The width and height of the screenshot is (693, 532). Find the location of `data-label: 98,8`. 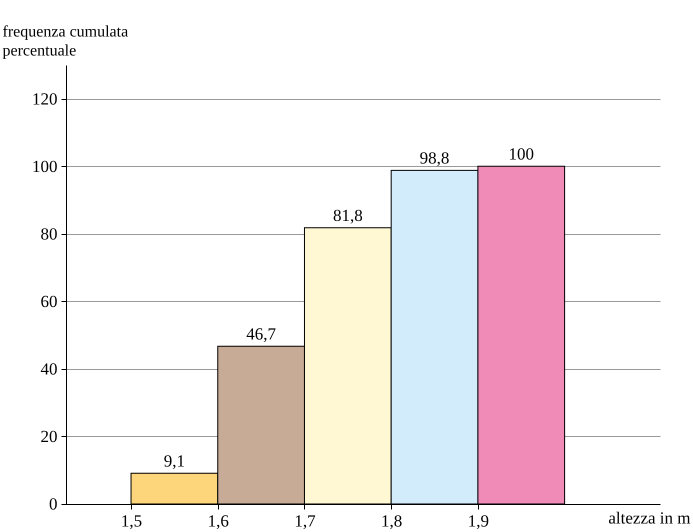

data-label: 98,8 is located at coordinates (435, 158).